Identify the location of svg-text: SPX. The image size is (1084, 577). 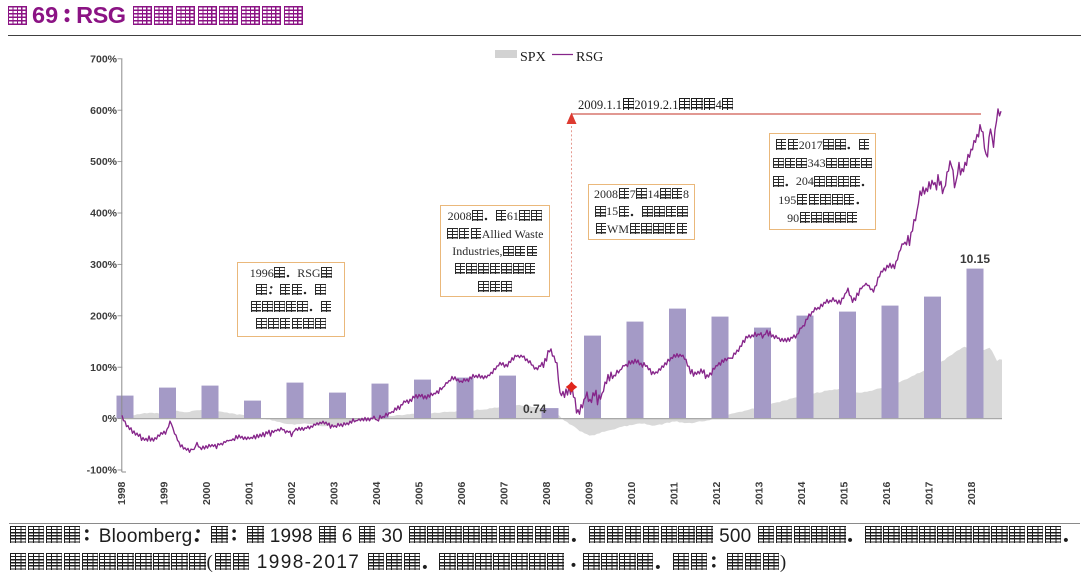
(533, 57).